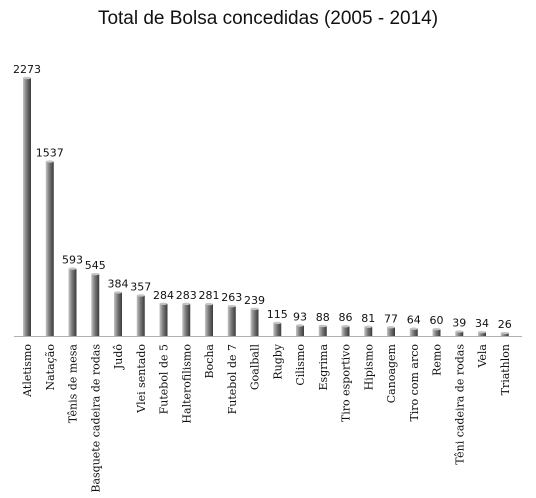  I want to click on category-label-13: Esgrima, so click(323, 367).